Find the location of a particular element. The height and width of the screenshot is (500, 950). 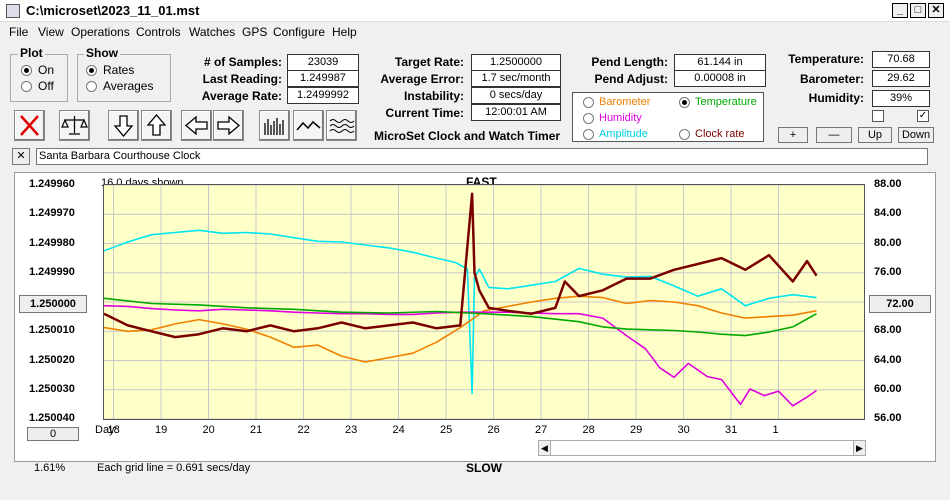

arrow-down-button is located at coordinates (123, 125).